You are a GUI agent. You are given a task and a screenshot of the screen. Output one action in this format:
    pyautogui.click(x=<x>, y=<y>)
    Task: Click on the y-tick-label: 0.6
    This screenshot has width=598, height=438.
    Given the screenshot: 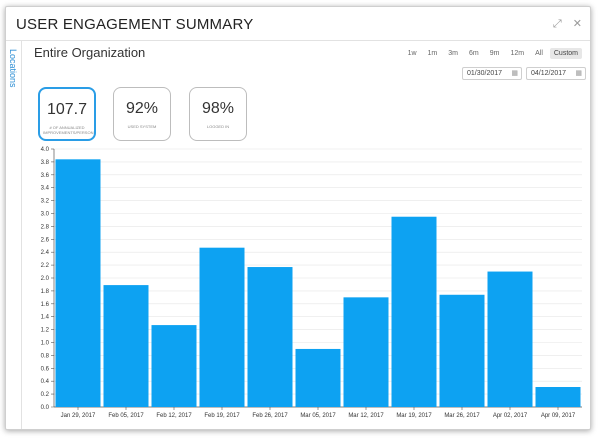 What is the action you would take?
    pyautogui.click(x=45, y=369)
    